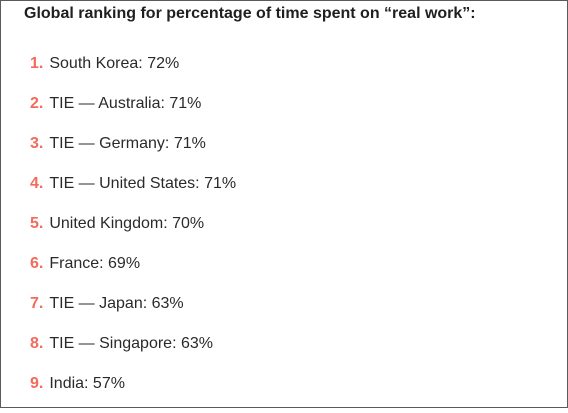 The image size is (568, 413). What do you see at coordinates (37, 63) in the screenshot?
I see `rank-number: 1.` at bounding box center [37, 63].